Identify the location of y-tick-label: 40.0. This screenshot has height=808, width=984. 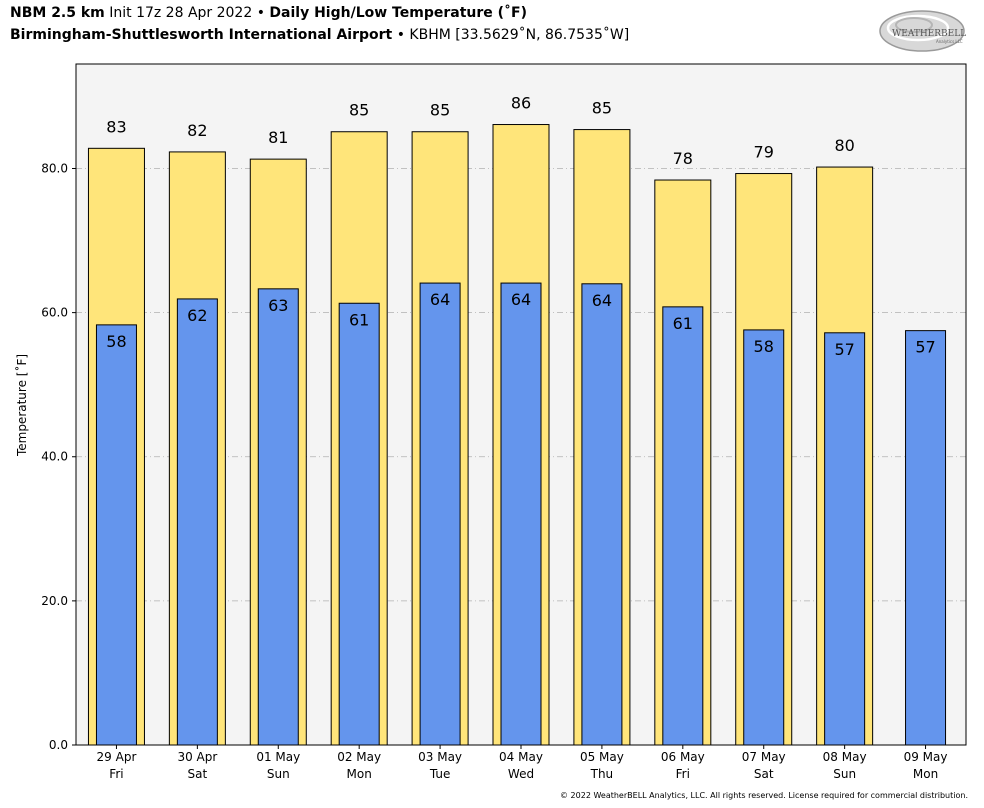
(54, 457).